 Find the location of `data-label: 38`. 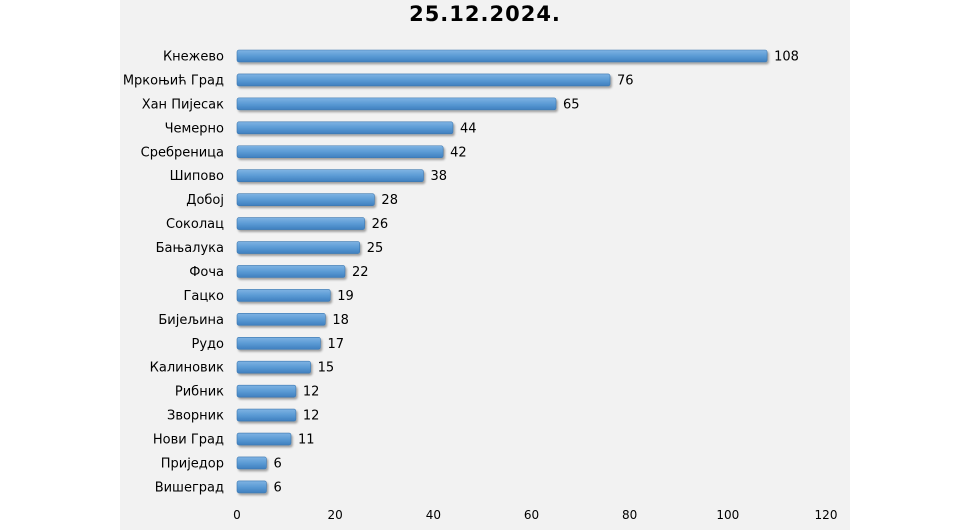

data-label: 38 is located at coordinates (439, 176).